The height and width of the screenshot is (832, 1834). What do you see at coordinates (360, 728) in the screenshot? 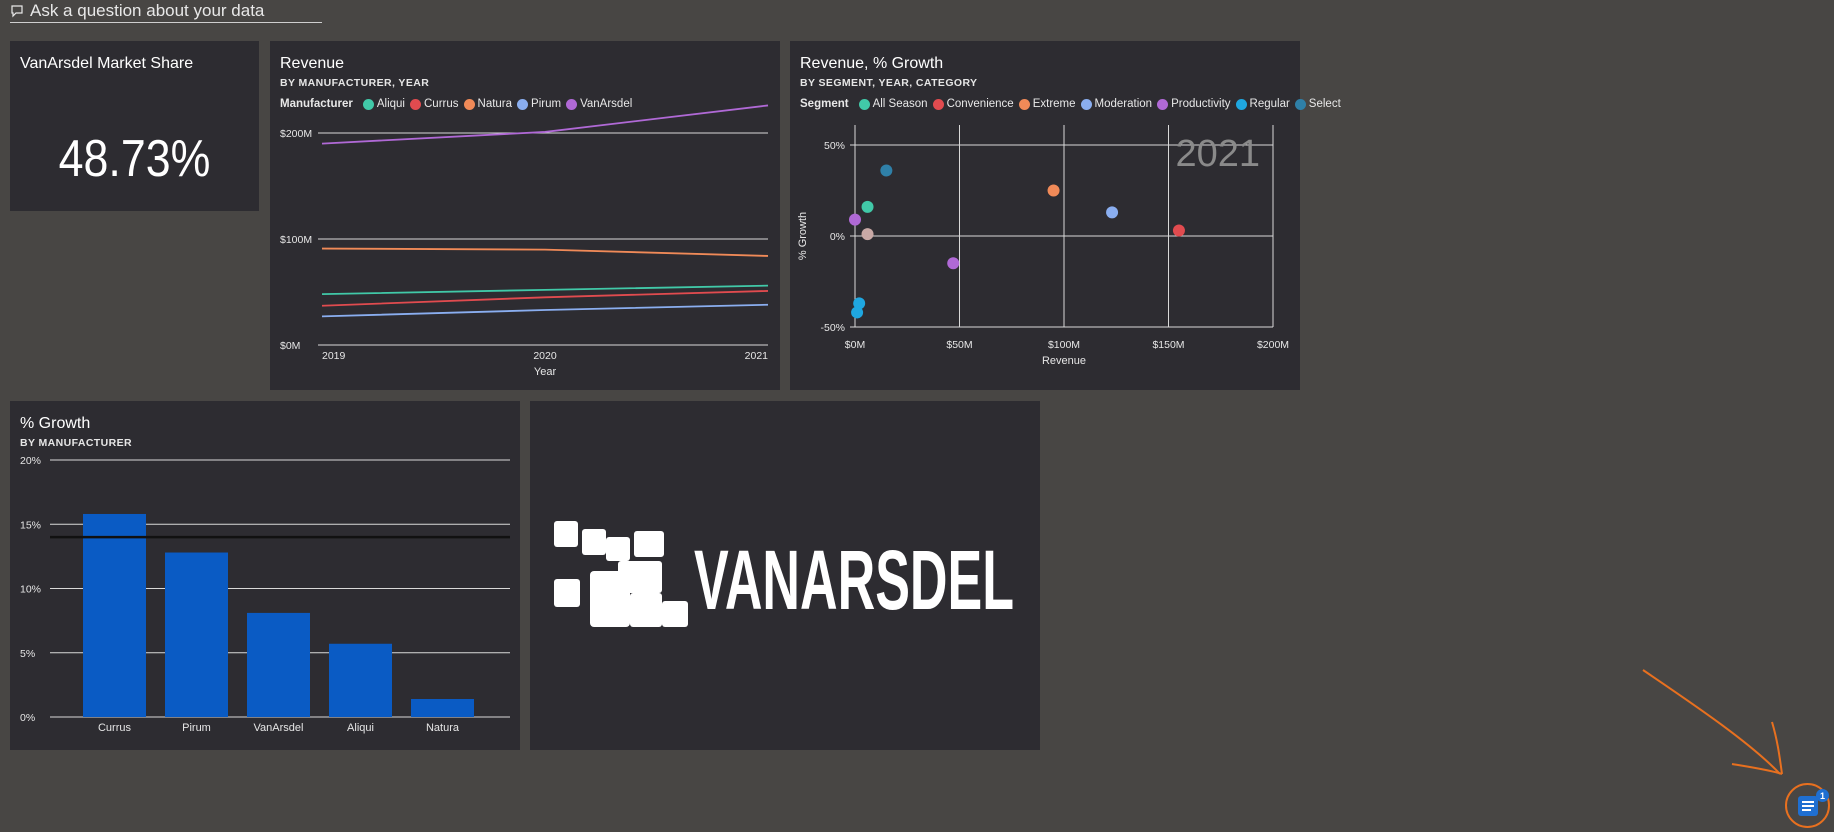
I see `x-tick-label: Aliqui` at bounding box center [360, 728].